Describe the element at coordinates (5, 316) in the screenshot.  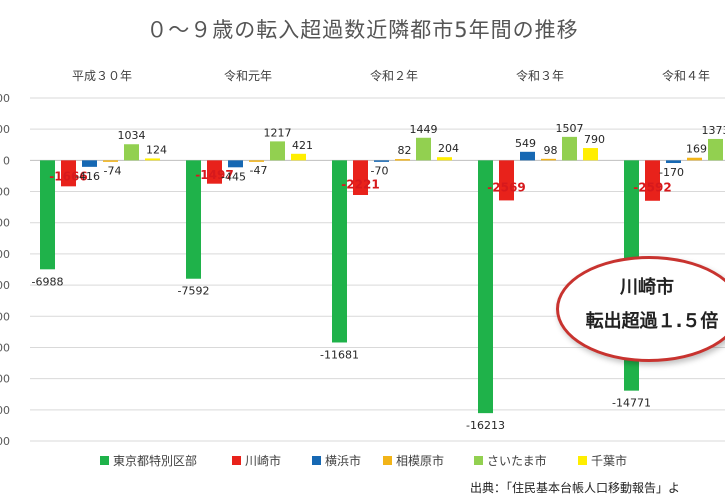
I see `y-tick-label: -10000` at that location.